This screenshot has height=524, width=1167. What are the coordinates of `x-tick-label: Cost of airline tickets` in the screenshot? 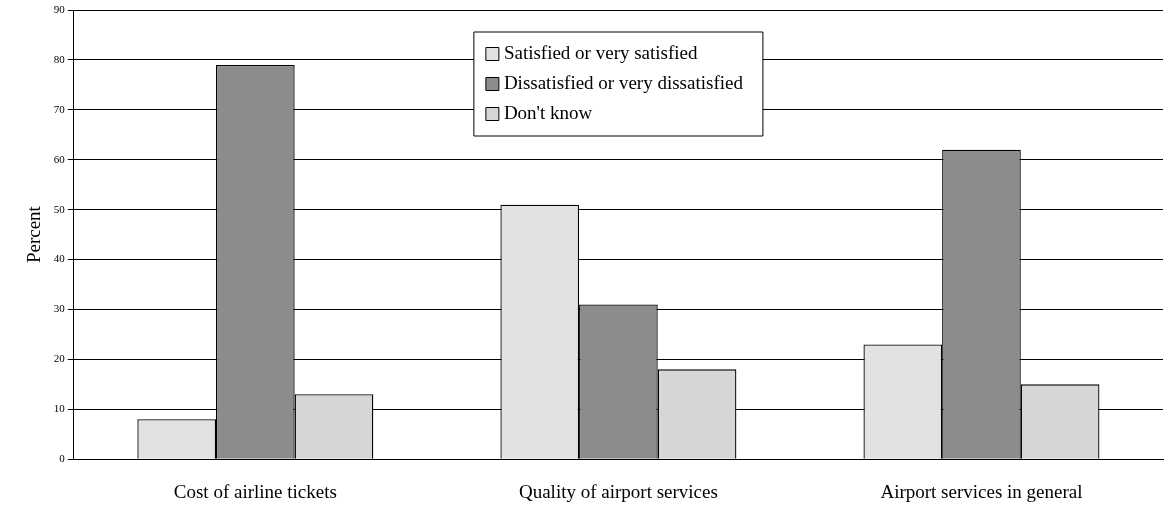 It's located at (255, 491).